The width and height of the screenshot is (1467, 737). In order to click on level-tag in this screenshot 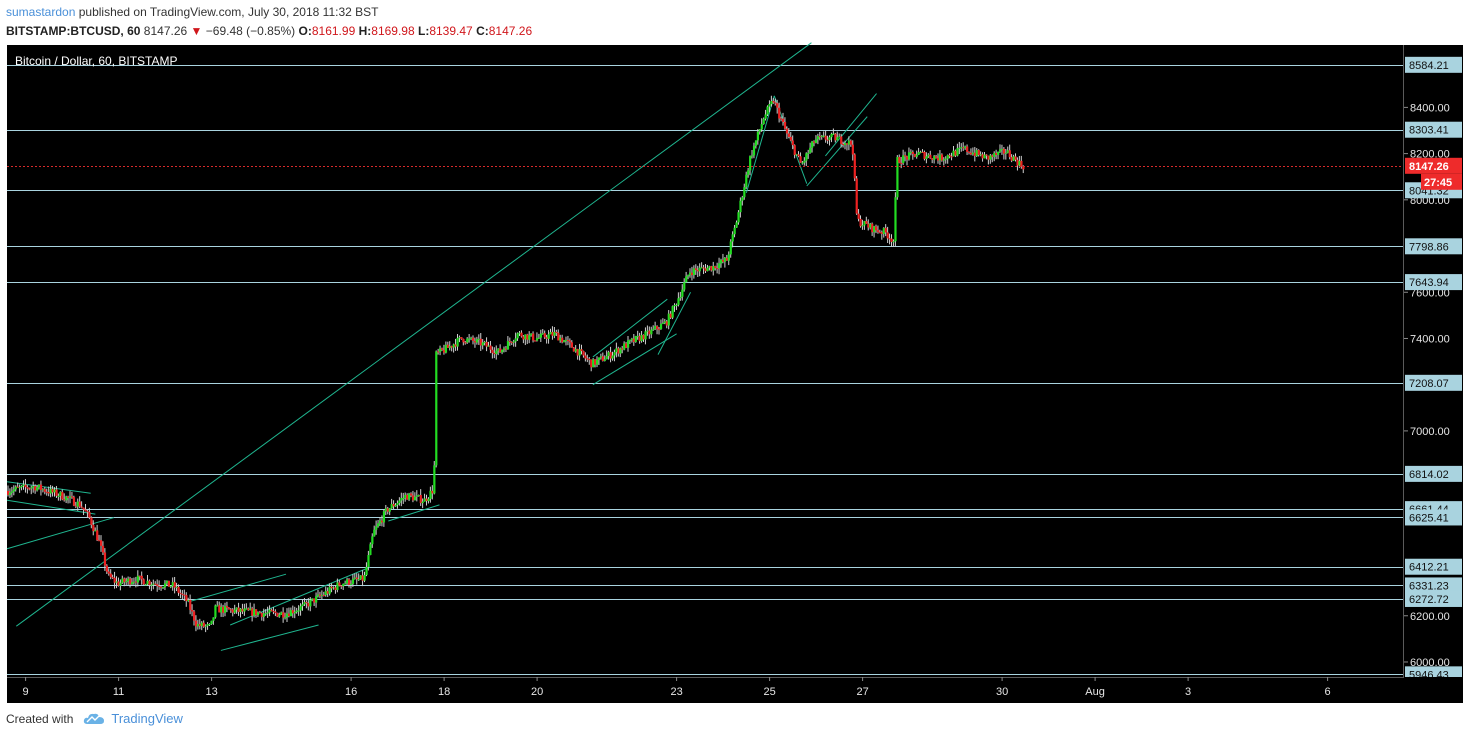, I will do `click(1433, 282)`.